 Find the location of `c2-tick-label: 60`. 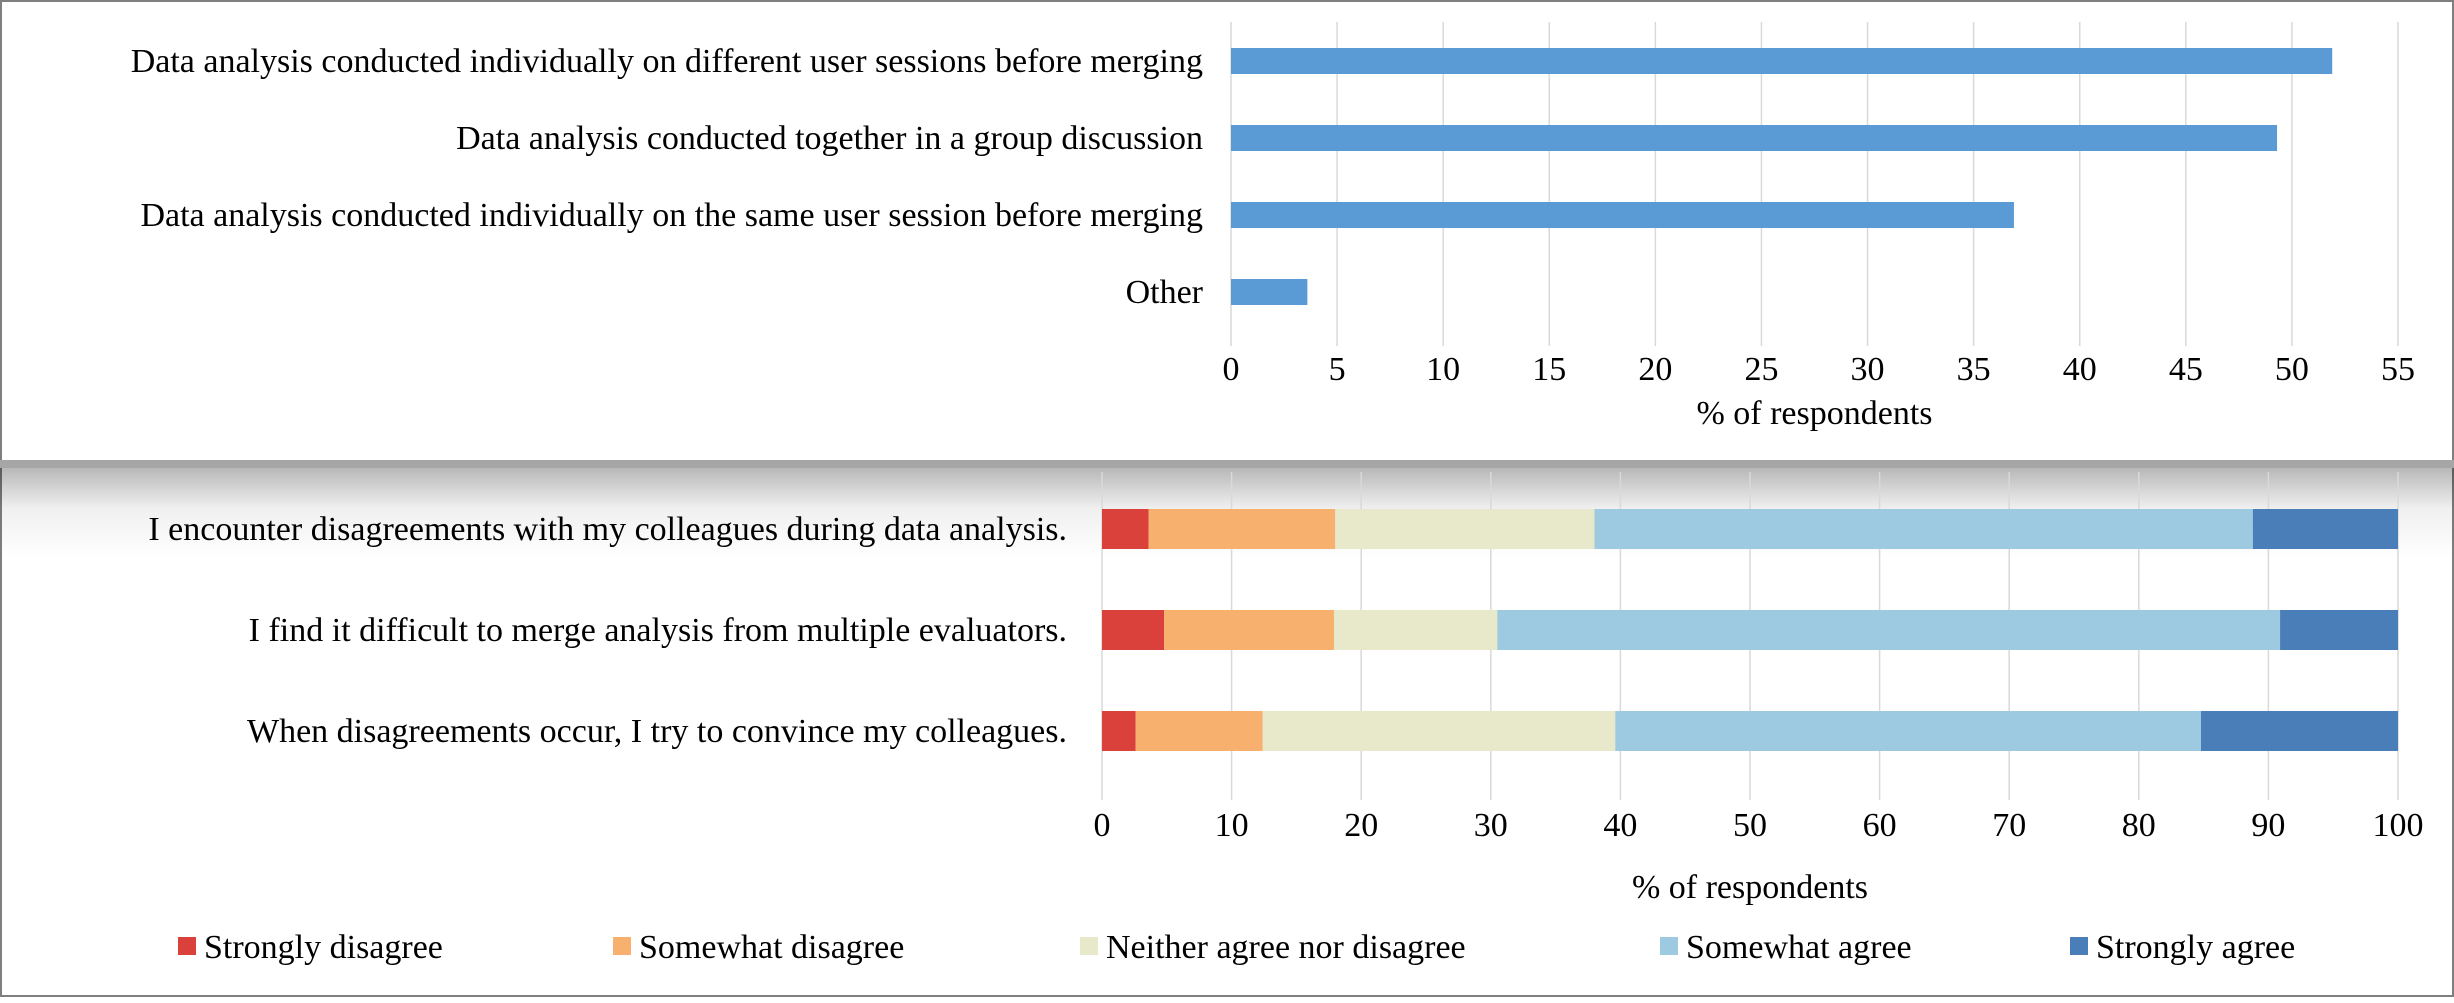

c2-tick-label: 60 is located at coordinates (1880, 825).